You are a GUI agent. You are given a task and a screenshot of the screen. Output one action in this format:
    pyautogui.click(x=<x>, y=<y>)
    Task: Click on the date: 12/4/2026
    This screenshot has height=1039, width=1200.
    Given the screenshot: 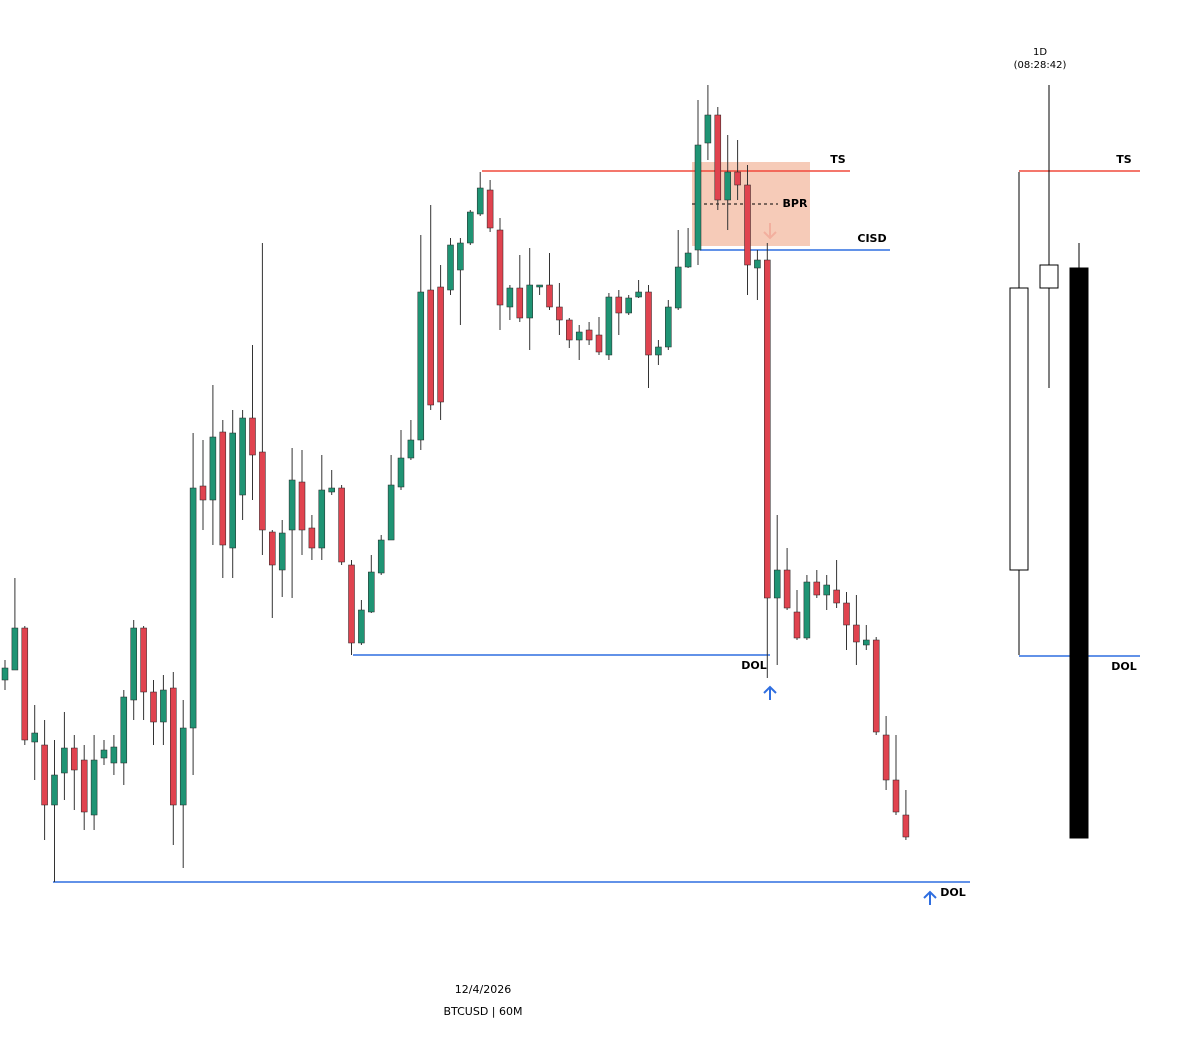 What is the action you would take?
    pyautogui.click(x=483, y=989)
    